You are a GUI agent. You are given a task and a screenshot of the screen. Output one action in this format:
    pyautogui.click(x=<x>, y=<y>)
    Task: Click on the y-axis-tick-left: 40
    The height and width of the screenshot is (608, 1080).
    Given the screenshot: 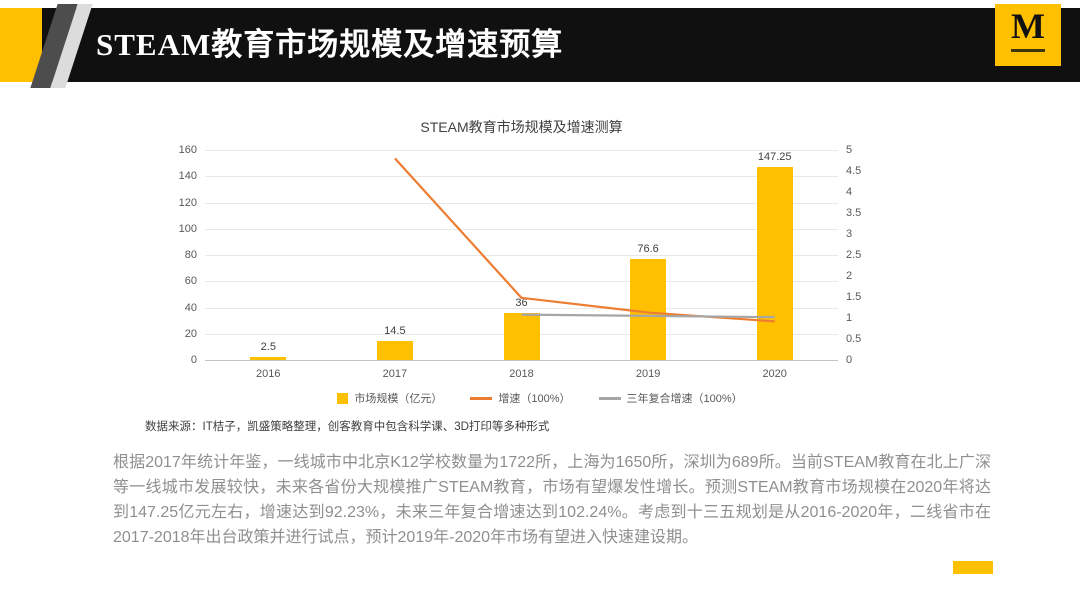 What is the action you would take?
    pyautogui.click(x=190, y=307)
    